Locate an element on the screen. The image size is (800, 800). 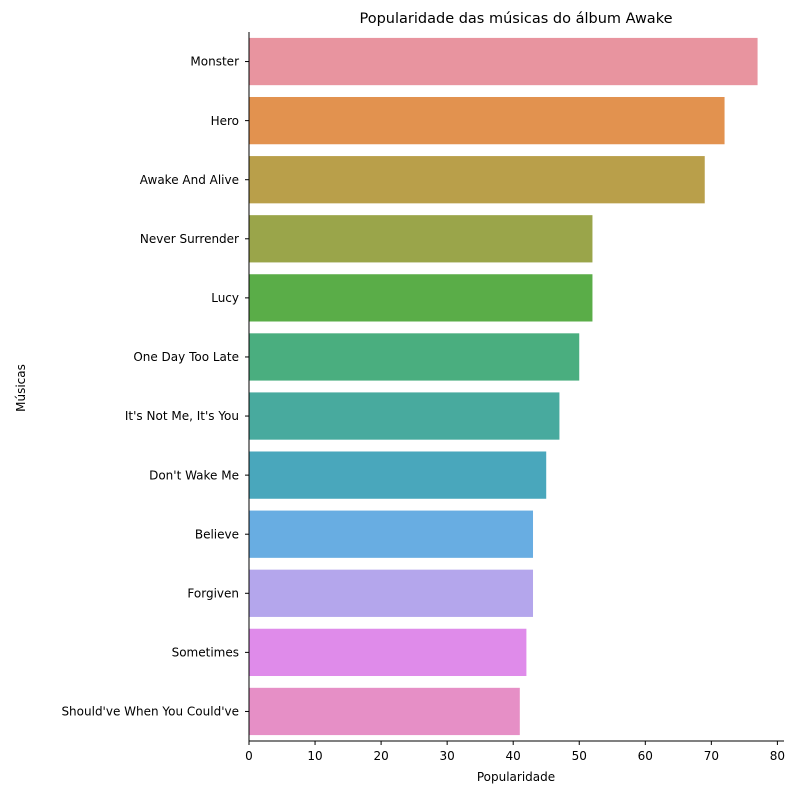
x-tick-label: 0 is located at coordinates (249, 756).